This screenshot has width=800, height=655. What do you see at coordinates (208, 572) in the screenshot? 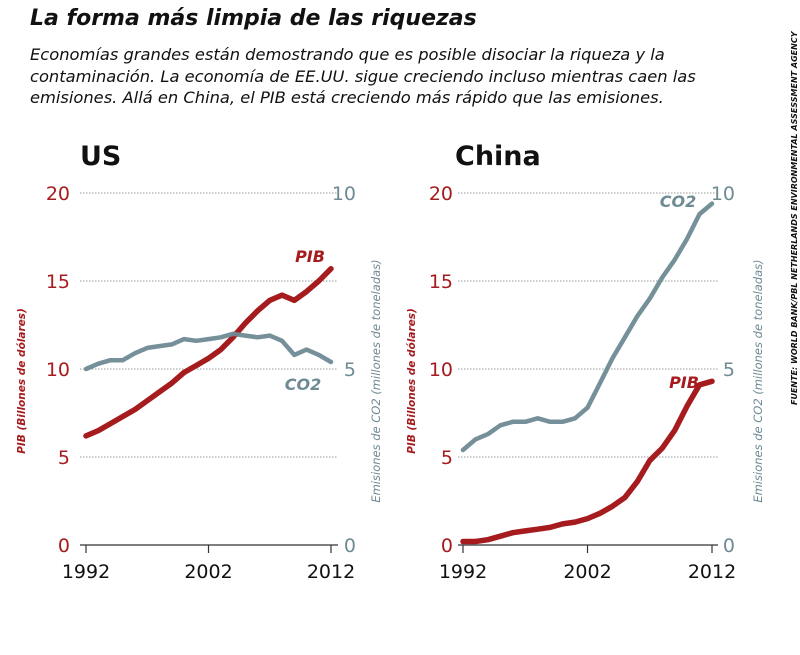
I see `chart-us-x-tick-label: 2002` at bounding box center [208, 572].